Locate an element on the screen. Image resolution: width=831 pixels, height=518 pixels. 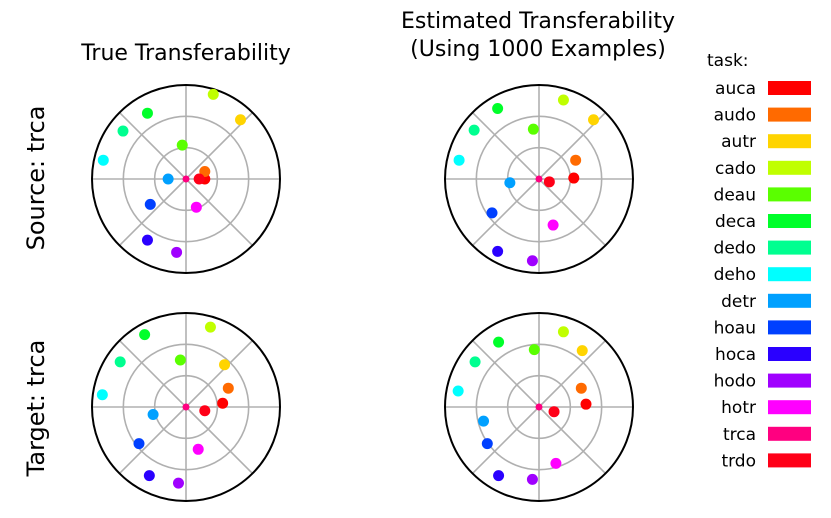
row-label-target: Target: trca is located at coordinates (36, 409).